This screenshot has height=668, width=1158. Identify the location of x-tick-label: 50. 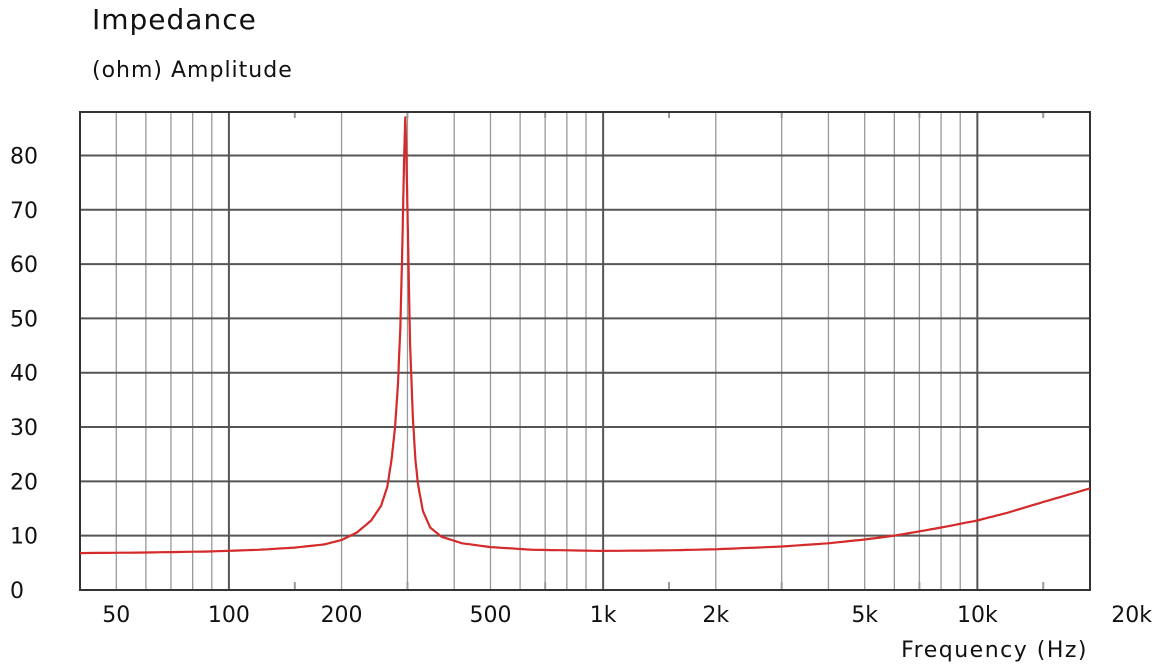
(116, 615).